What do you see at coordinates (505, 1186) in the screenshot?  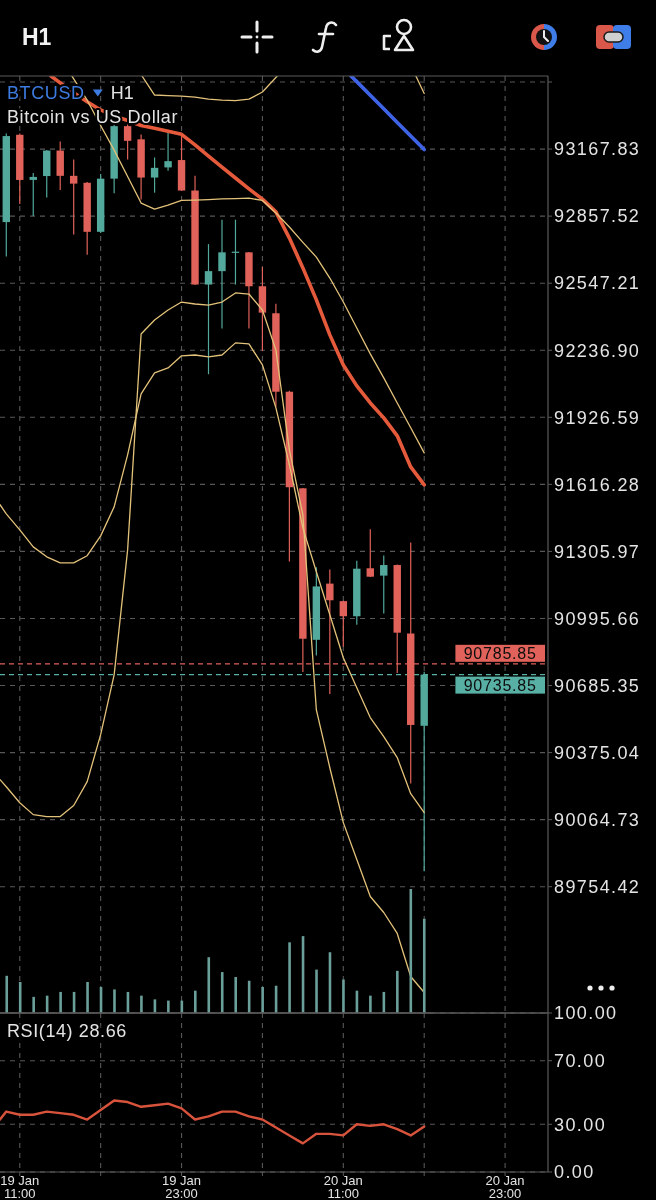 I see `x-tick-label: 20 Jan 23:00` at bounding box center [505, 1186].